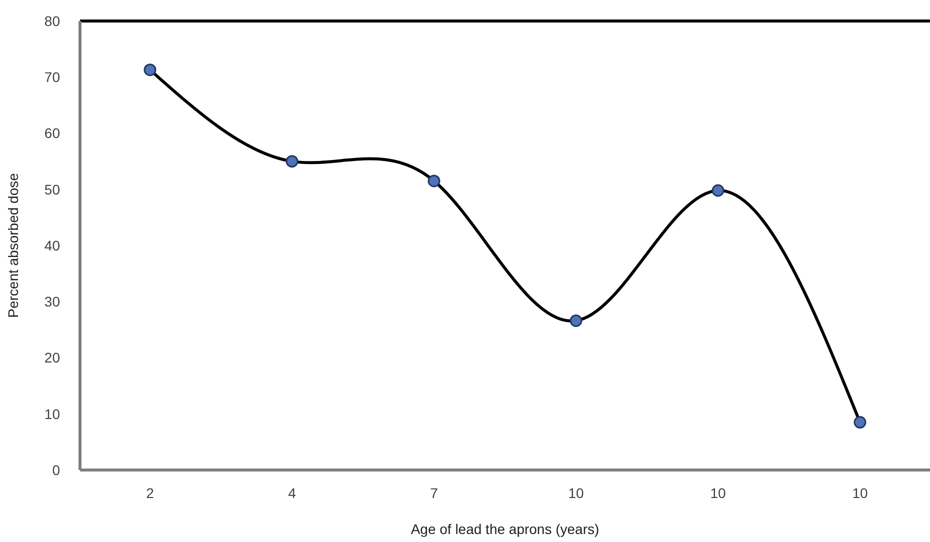  What do you see at coordinates (52, 133) in the screenshot?
I see `y-tick-label: 60` at bounding box center [52, 133].